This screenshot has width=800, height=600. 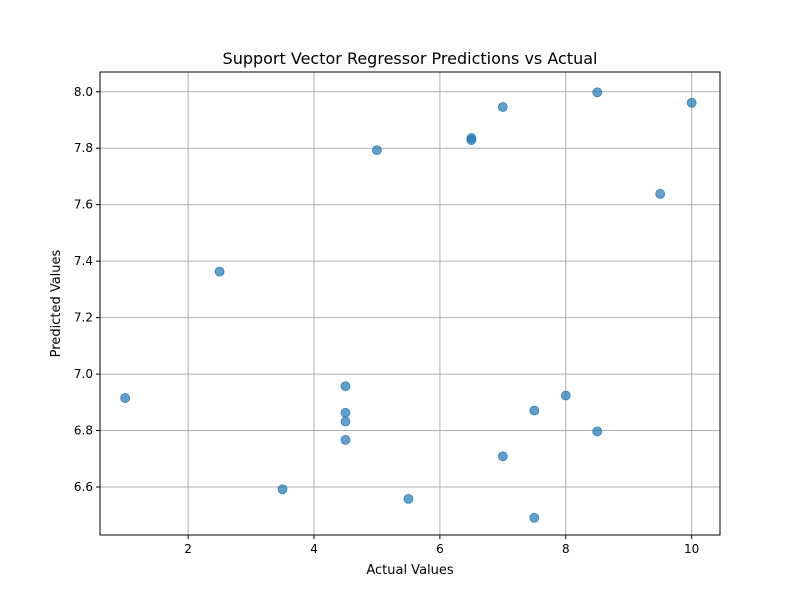 I want to click on y-tick-label: 7.8, so click(x=83, y=148).